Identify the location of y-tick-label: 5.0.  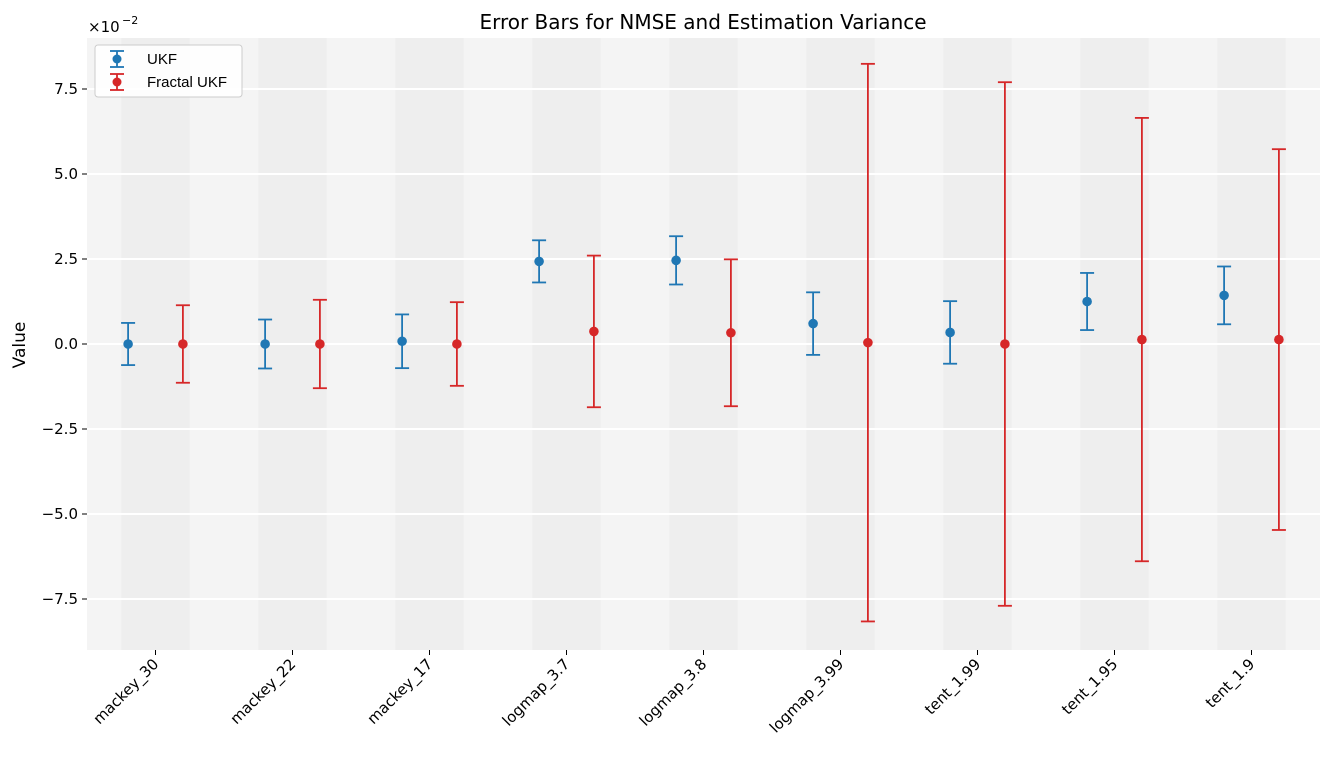
(66, 174).